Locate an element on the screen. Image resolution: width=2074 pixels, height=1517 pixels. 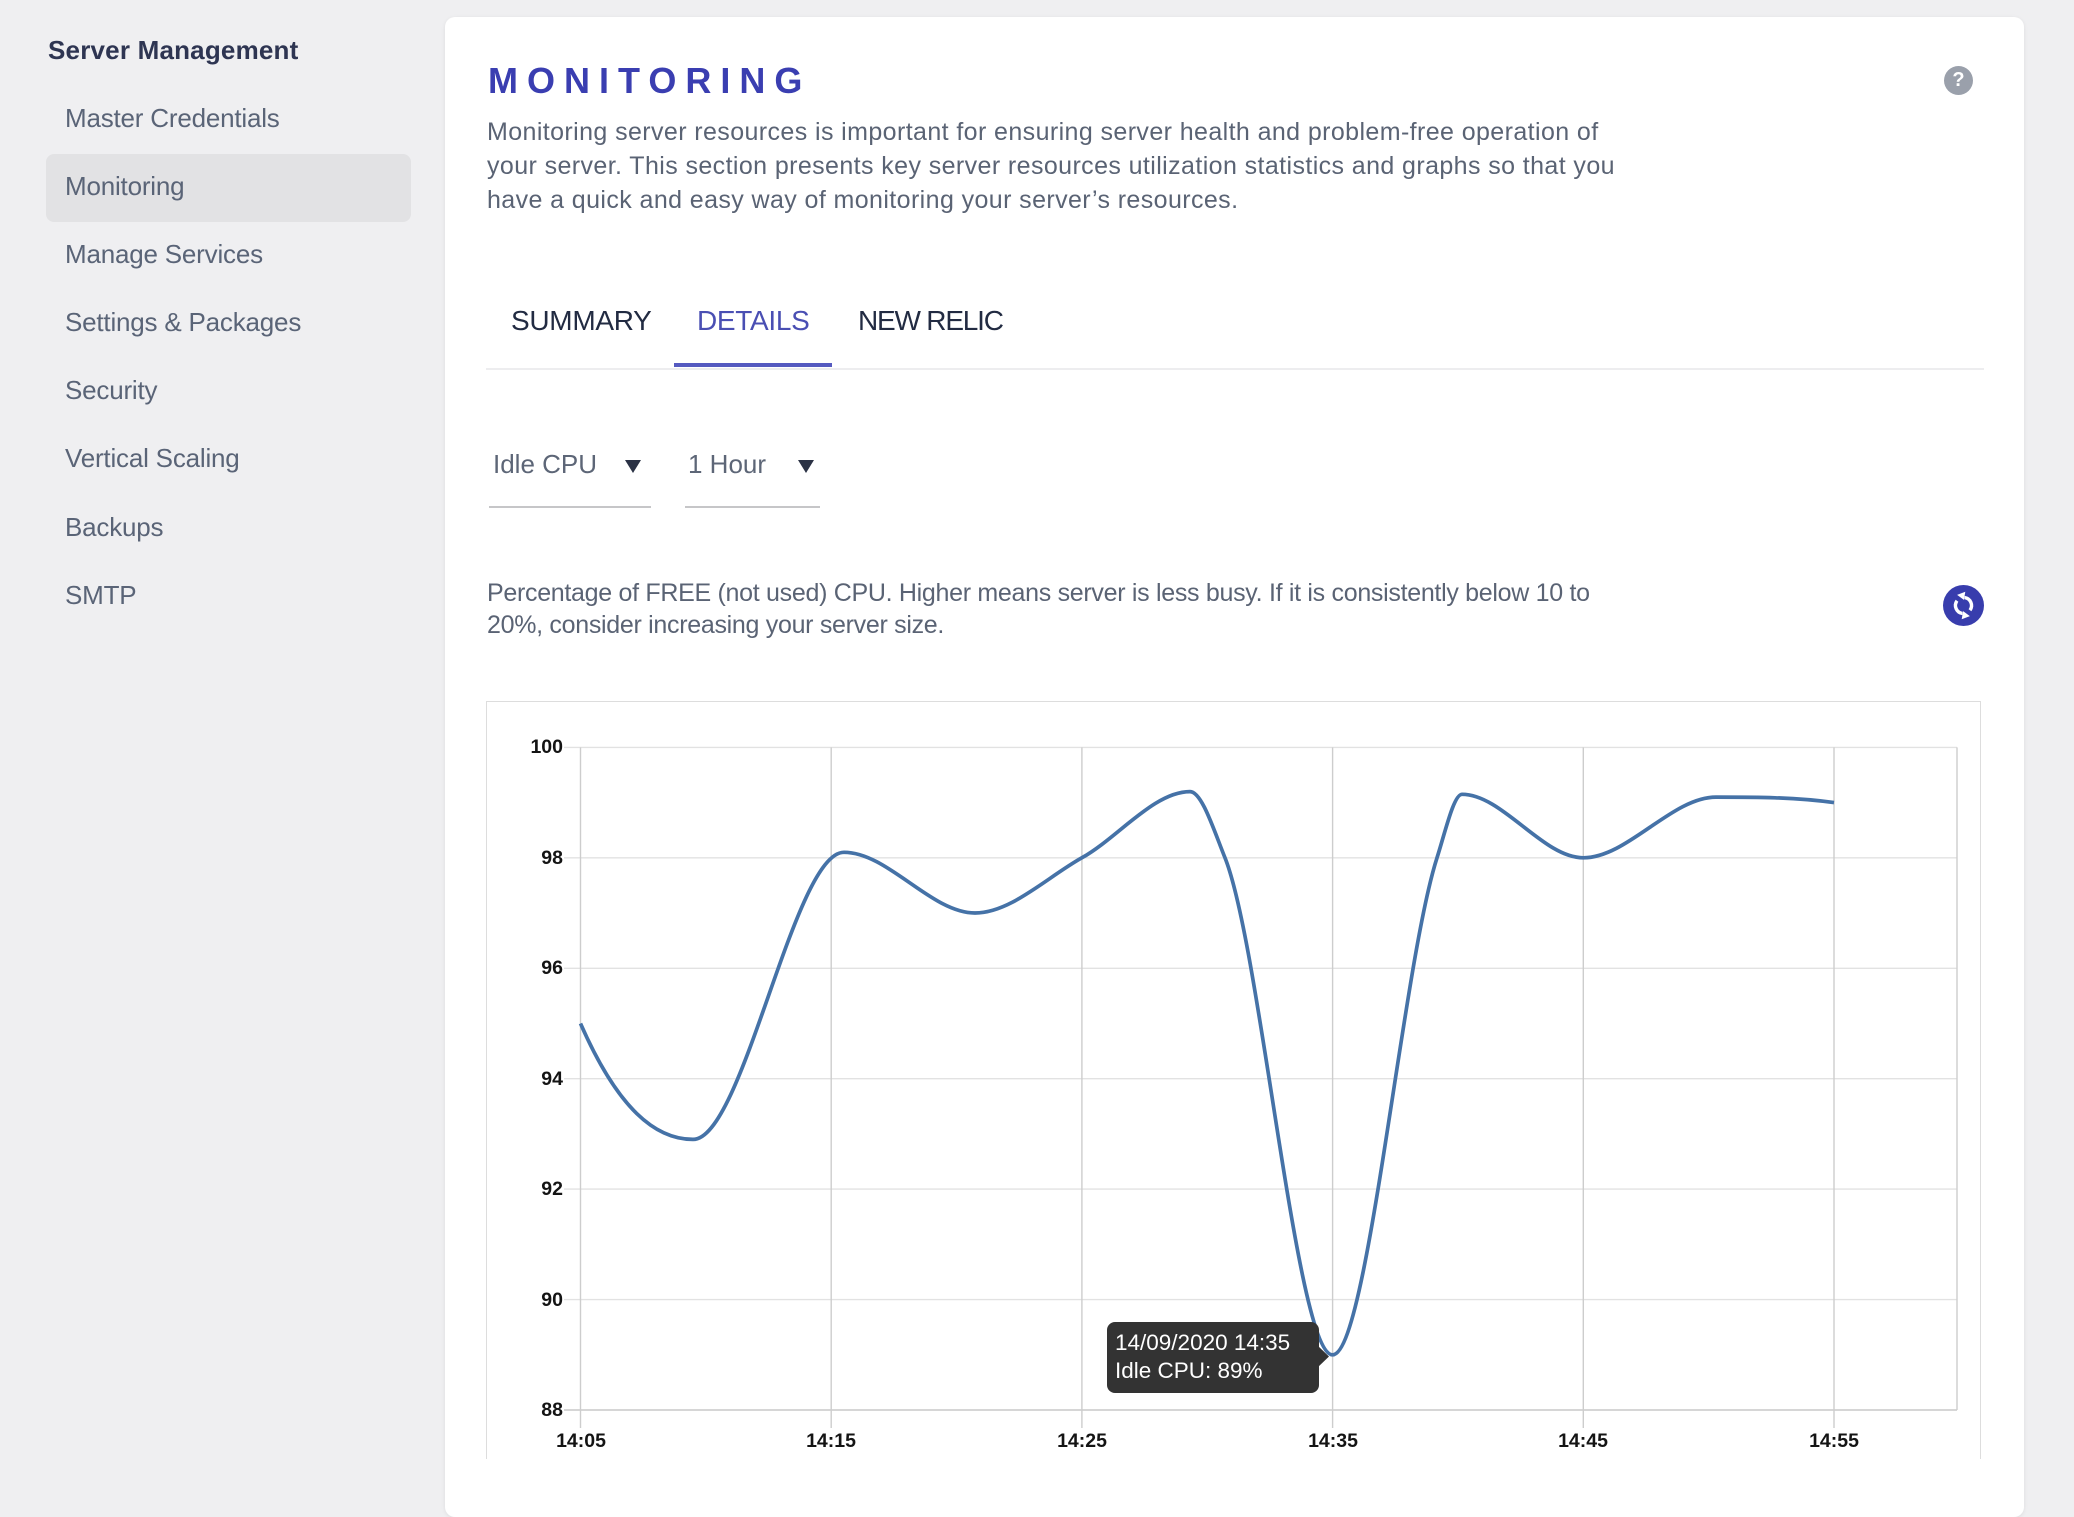
svg-text: 14:55 is located at coordinates (1834, 1441).